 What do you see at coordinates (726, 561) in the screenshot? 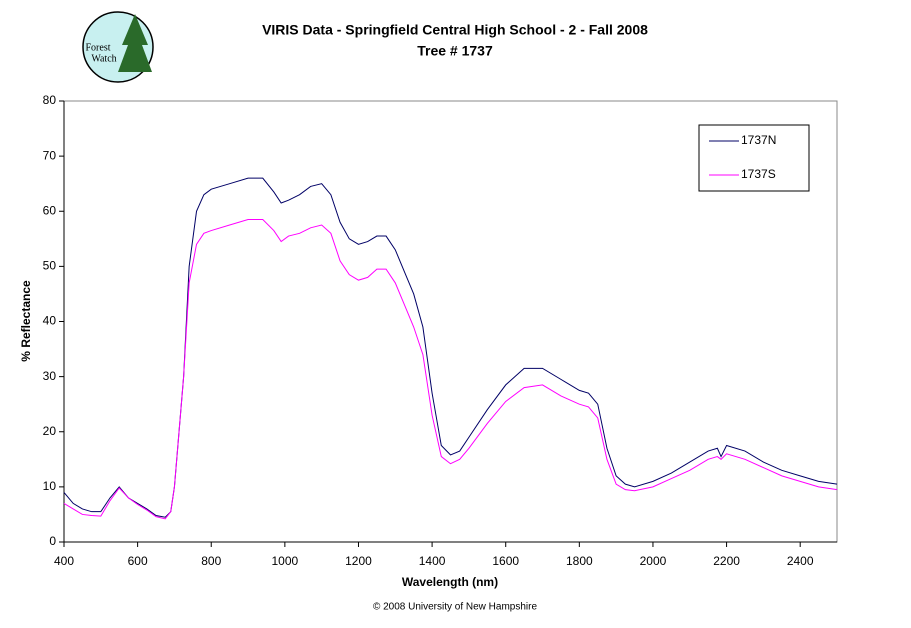
I see `x-tick-label: 2200` at bounding box center [726, 561].